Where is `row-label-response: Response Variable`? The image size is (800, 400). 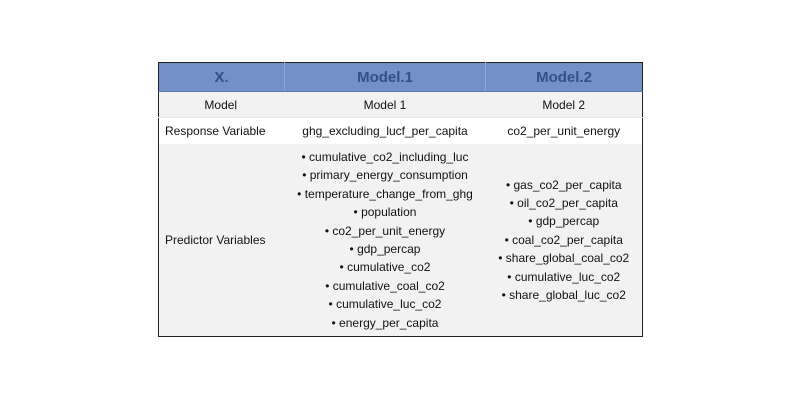
row-label-response: Response Variable is located at coordinates (221, 130).